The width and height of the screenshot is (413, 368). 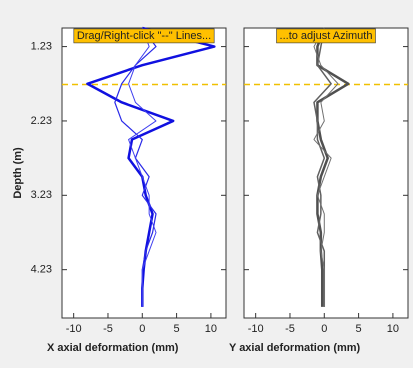 I want to click on y-axis-label: Depth (m), so click(x=18, y=173).